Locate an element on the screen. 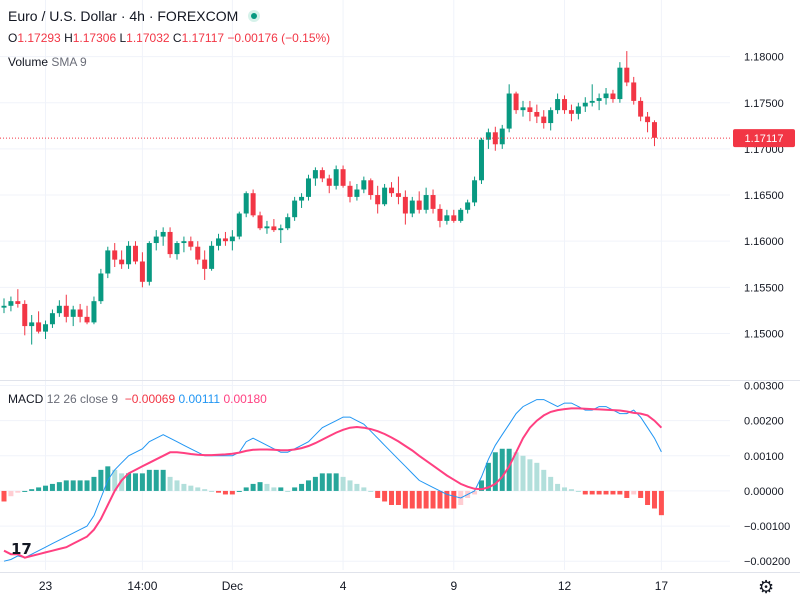 Image resolution: width=800 pixels, height=600 pixels. chart-legend-title: Euro / U.S. Dollar · 4h · FOREXCOM is located at coordinates (134, 16).